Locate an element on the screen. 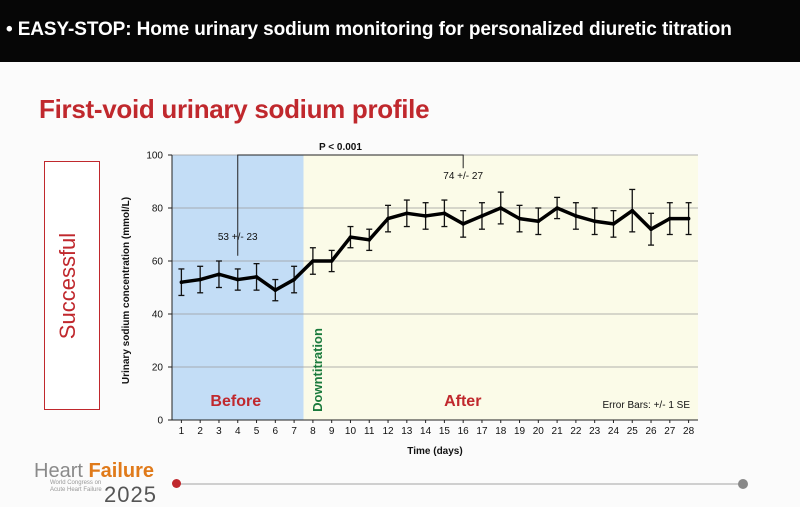  y-tick-label: 40 is located at coordinates (158, 315).